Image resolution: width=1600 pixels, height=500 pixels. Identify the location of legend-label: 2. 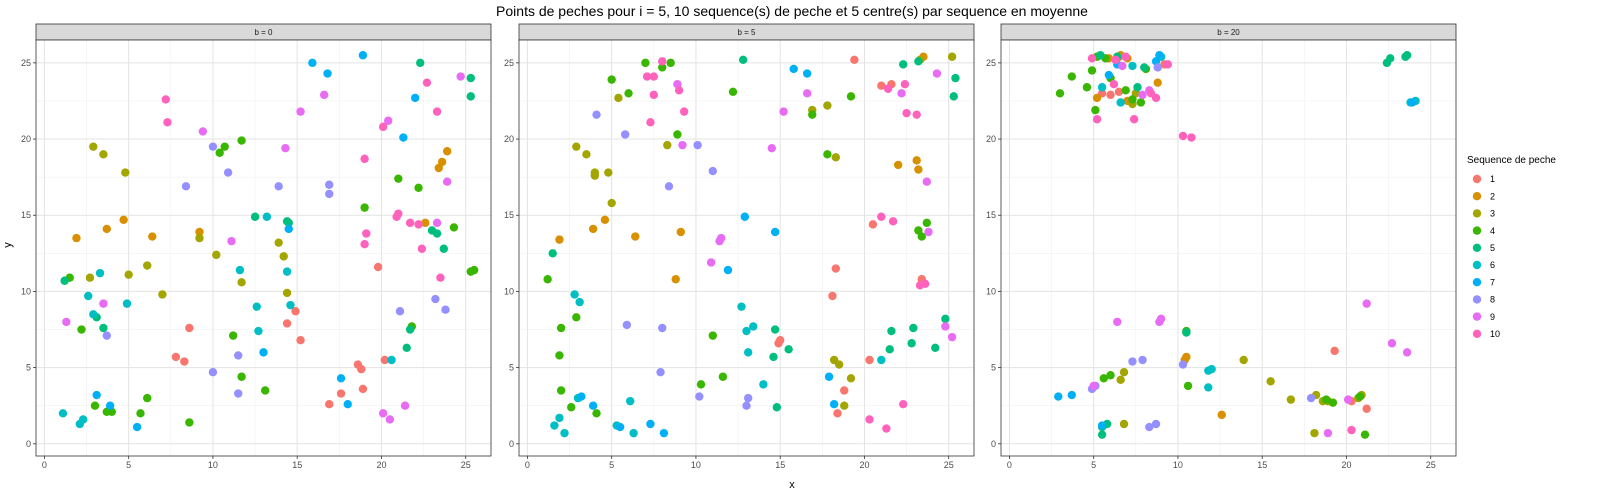
(1492, 196).